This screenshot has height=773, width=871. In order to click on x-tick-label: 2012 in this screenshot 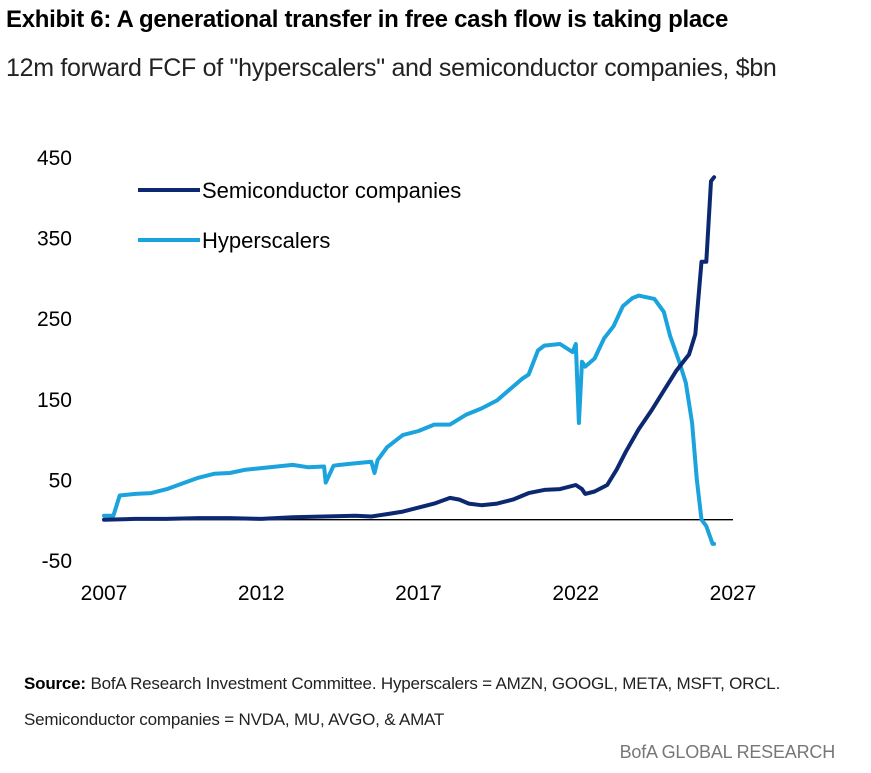, I will do `click(261, 593)`.